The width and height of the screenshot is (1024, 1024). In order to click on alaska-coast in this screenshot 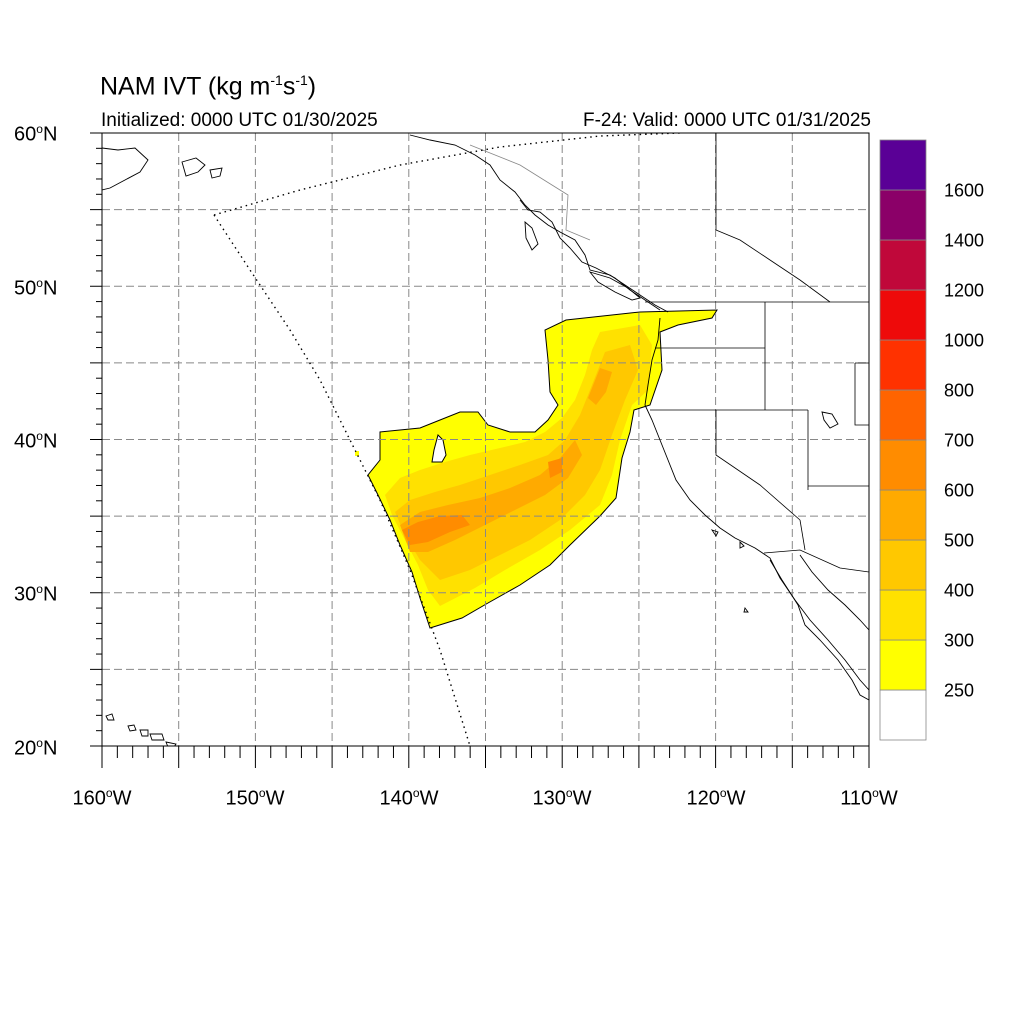, I will do `click(125, 169)`.